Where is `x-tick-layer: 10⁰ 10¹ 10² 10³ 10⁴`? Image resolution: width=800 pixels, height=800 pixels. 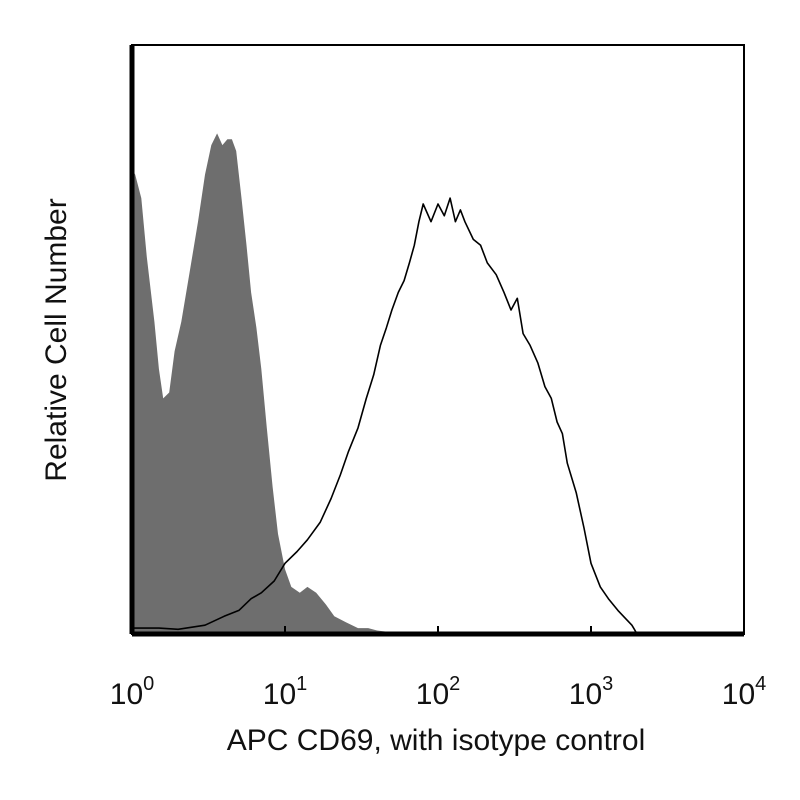
x-tick-layer: 10⁰ 10¹ 10² 10³ 10⁴ is located at coordinates (438, 668).